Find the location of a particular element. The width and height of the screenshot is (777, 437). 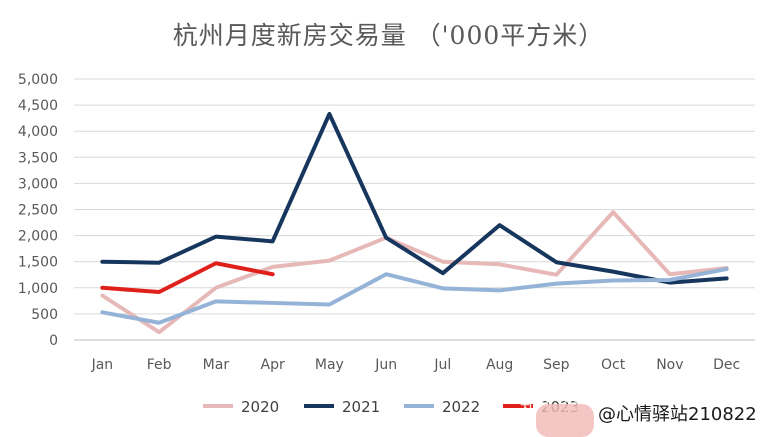

x-tick-label: Sep is located at coordinates (556, 365).